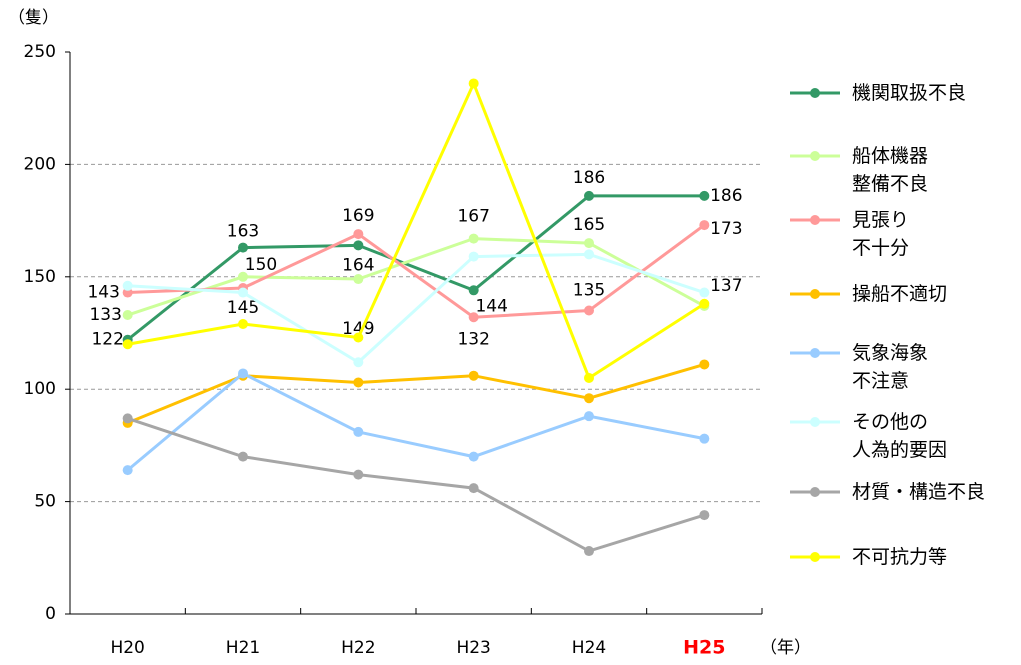  What do you see at coordinates (473, 217) in the screenshot?
I see `data-label: 167` at bounding box center [473, 217].